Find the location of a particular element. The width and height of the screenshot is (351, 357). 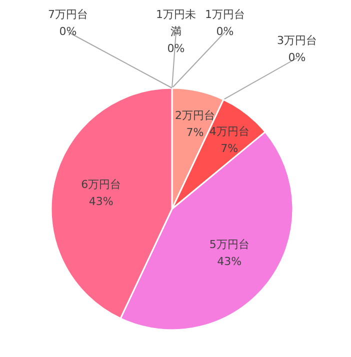

category-label: 3万円台 is located at coordinates (297, 40).